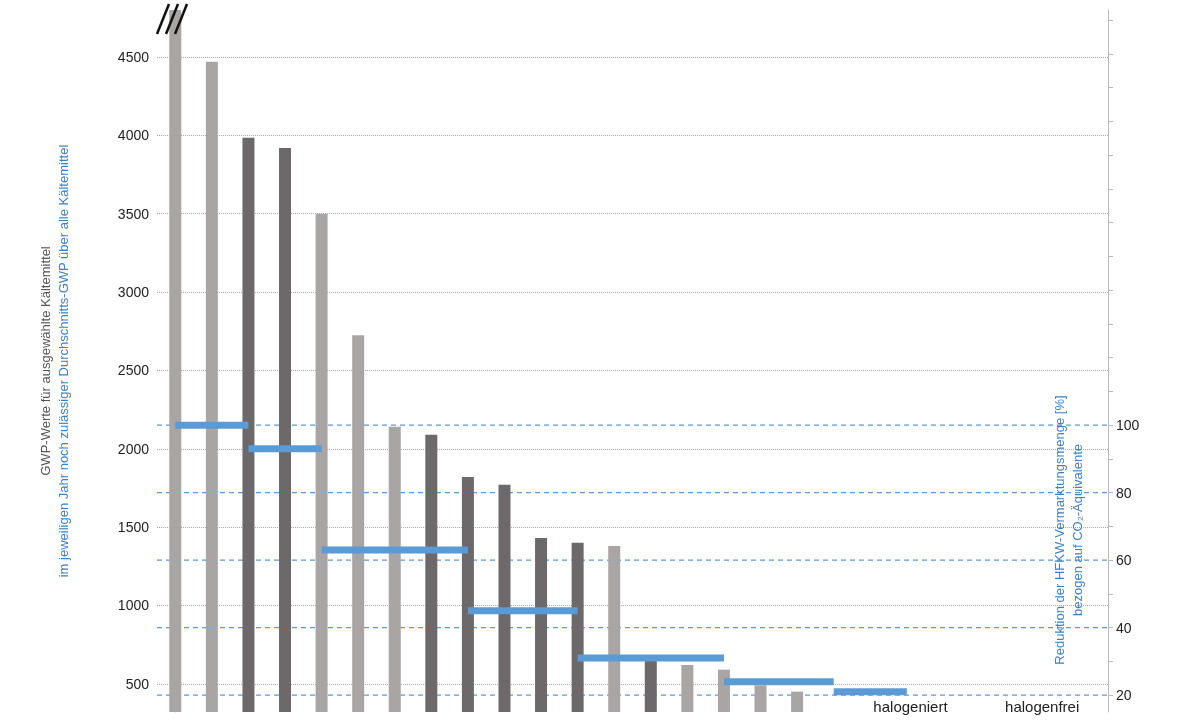 The image size is (1200, 720). Describe the element at coordinates (137, 683) in the screenshot. I see `y-tick-label: 500` at that location.